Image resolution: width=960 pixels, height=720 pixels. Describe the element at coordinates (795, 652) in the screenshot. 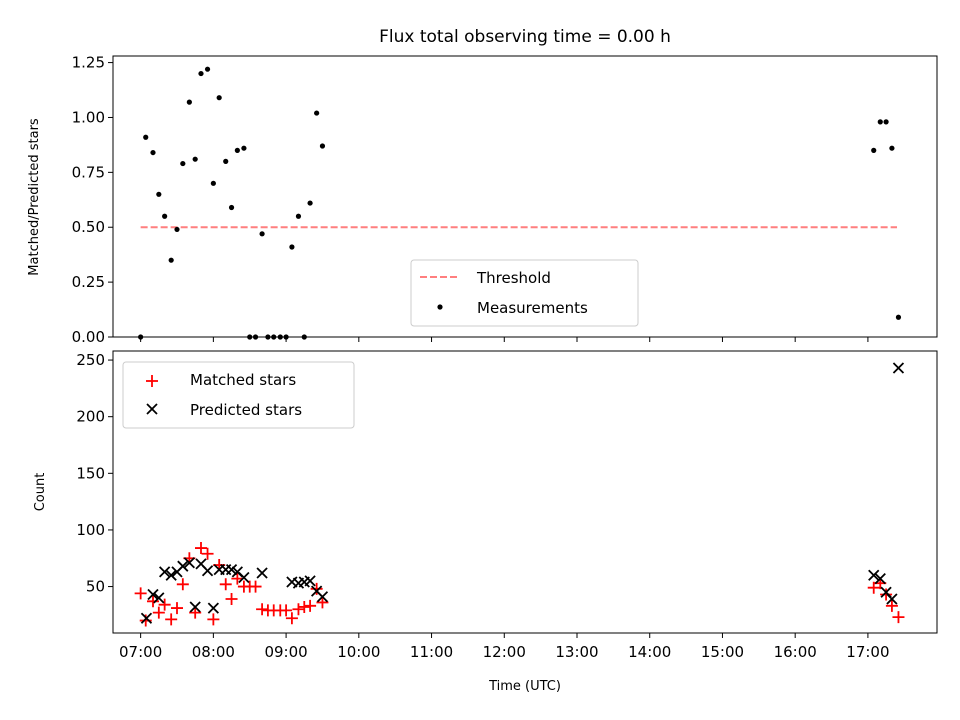

I see `x-tick-label: 16:00` at that location.